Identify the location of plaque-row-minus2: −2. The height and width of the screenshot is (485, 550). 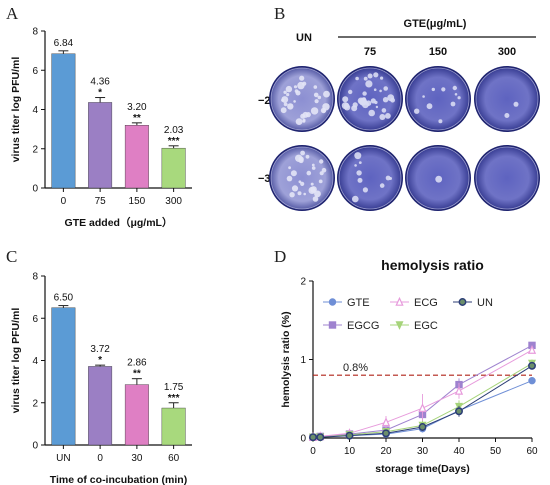
(264, 101).